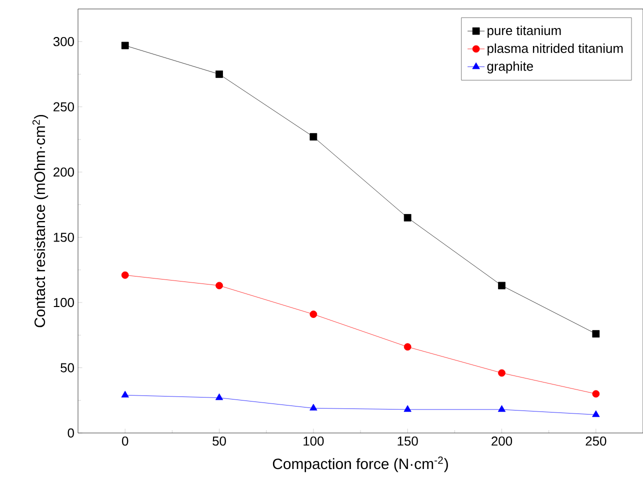 The height and width of the screenshot is (492, 643). I want to click on y-tick-label: 50, so click(67, 367).